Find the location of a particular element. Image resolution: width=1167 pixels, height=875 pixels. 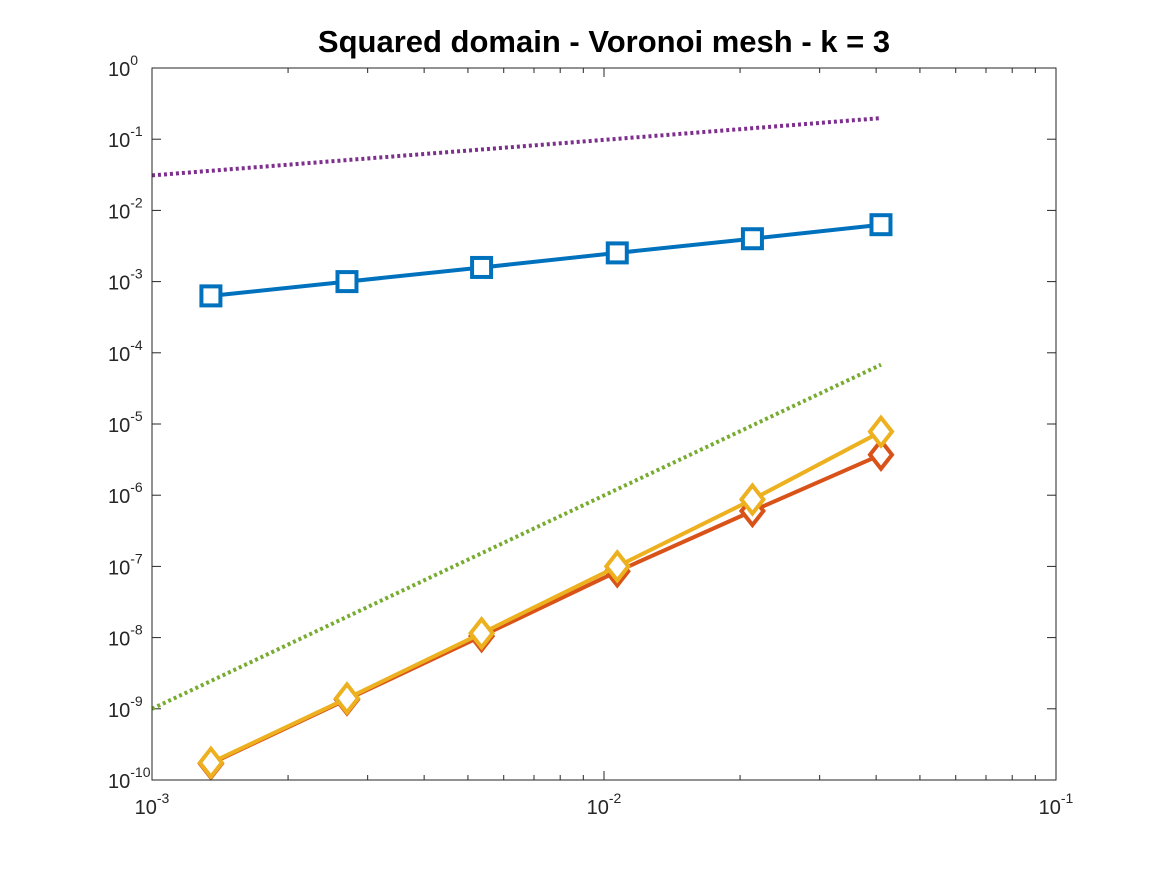

y-tick-label: 10⁻² is located at coordinates (125, 208).